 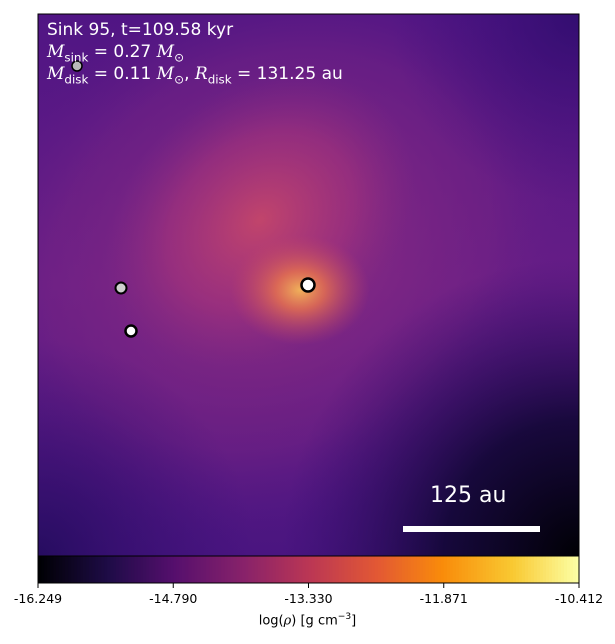 I want to click on sink-mass-label: Msink = 0.27 M⊙, so click(x=116, y=53).